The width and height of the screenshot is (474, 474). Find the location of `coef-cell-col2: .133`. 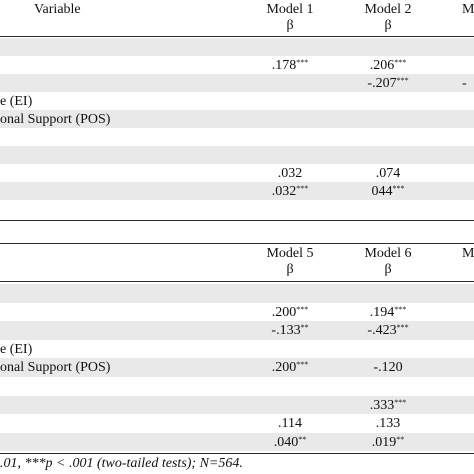

coef-cell-col2: .133 is located at coordinates (388, 424).